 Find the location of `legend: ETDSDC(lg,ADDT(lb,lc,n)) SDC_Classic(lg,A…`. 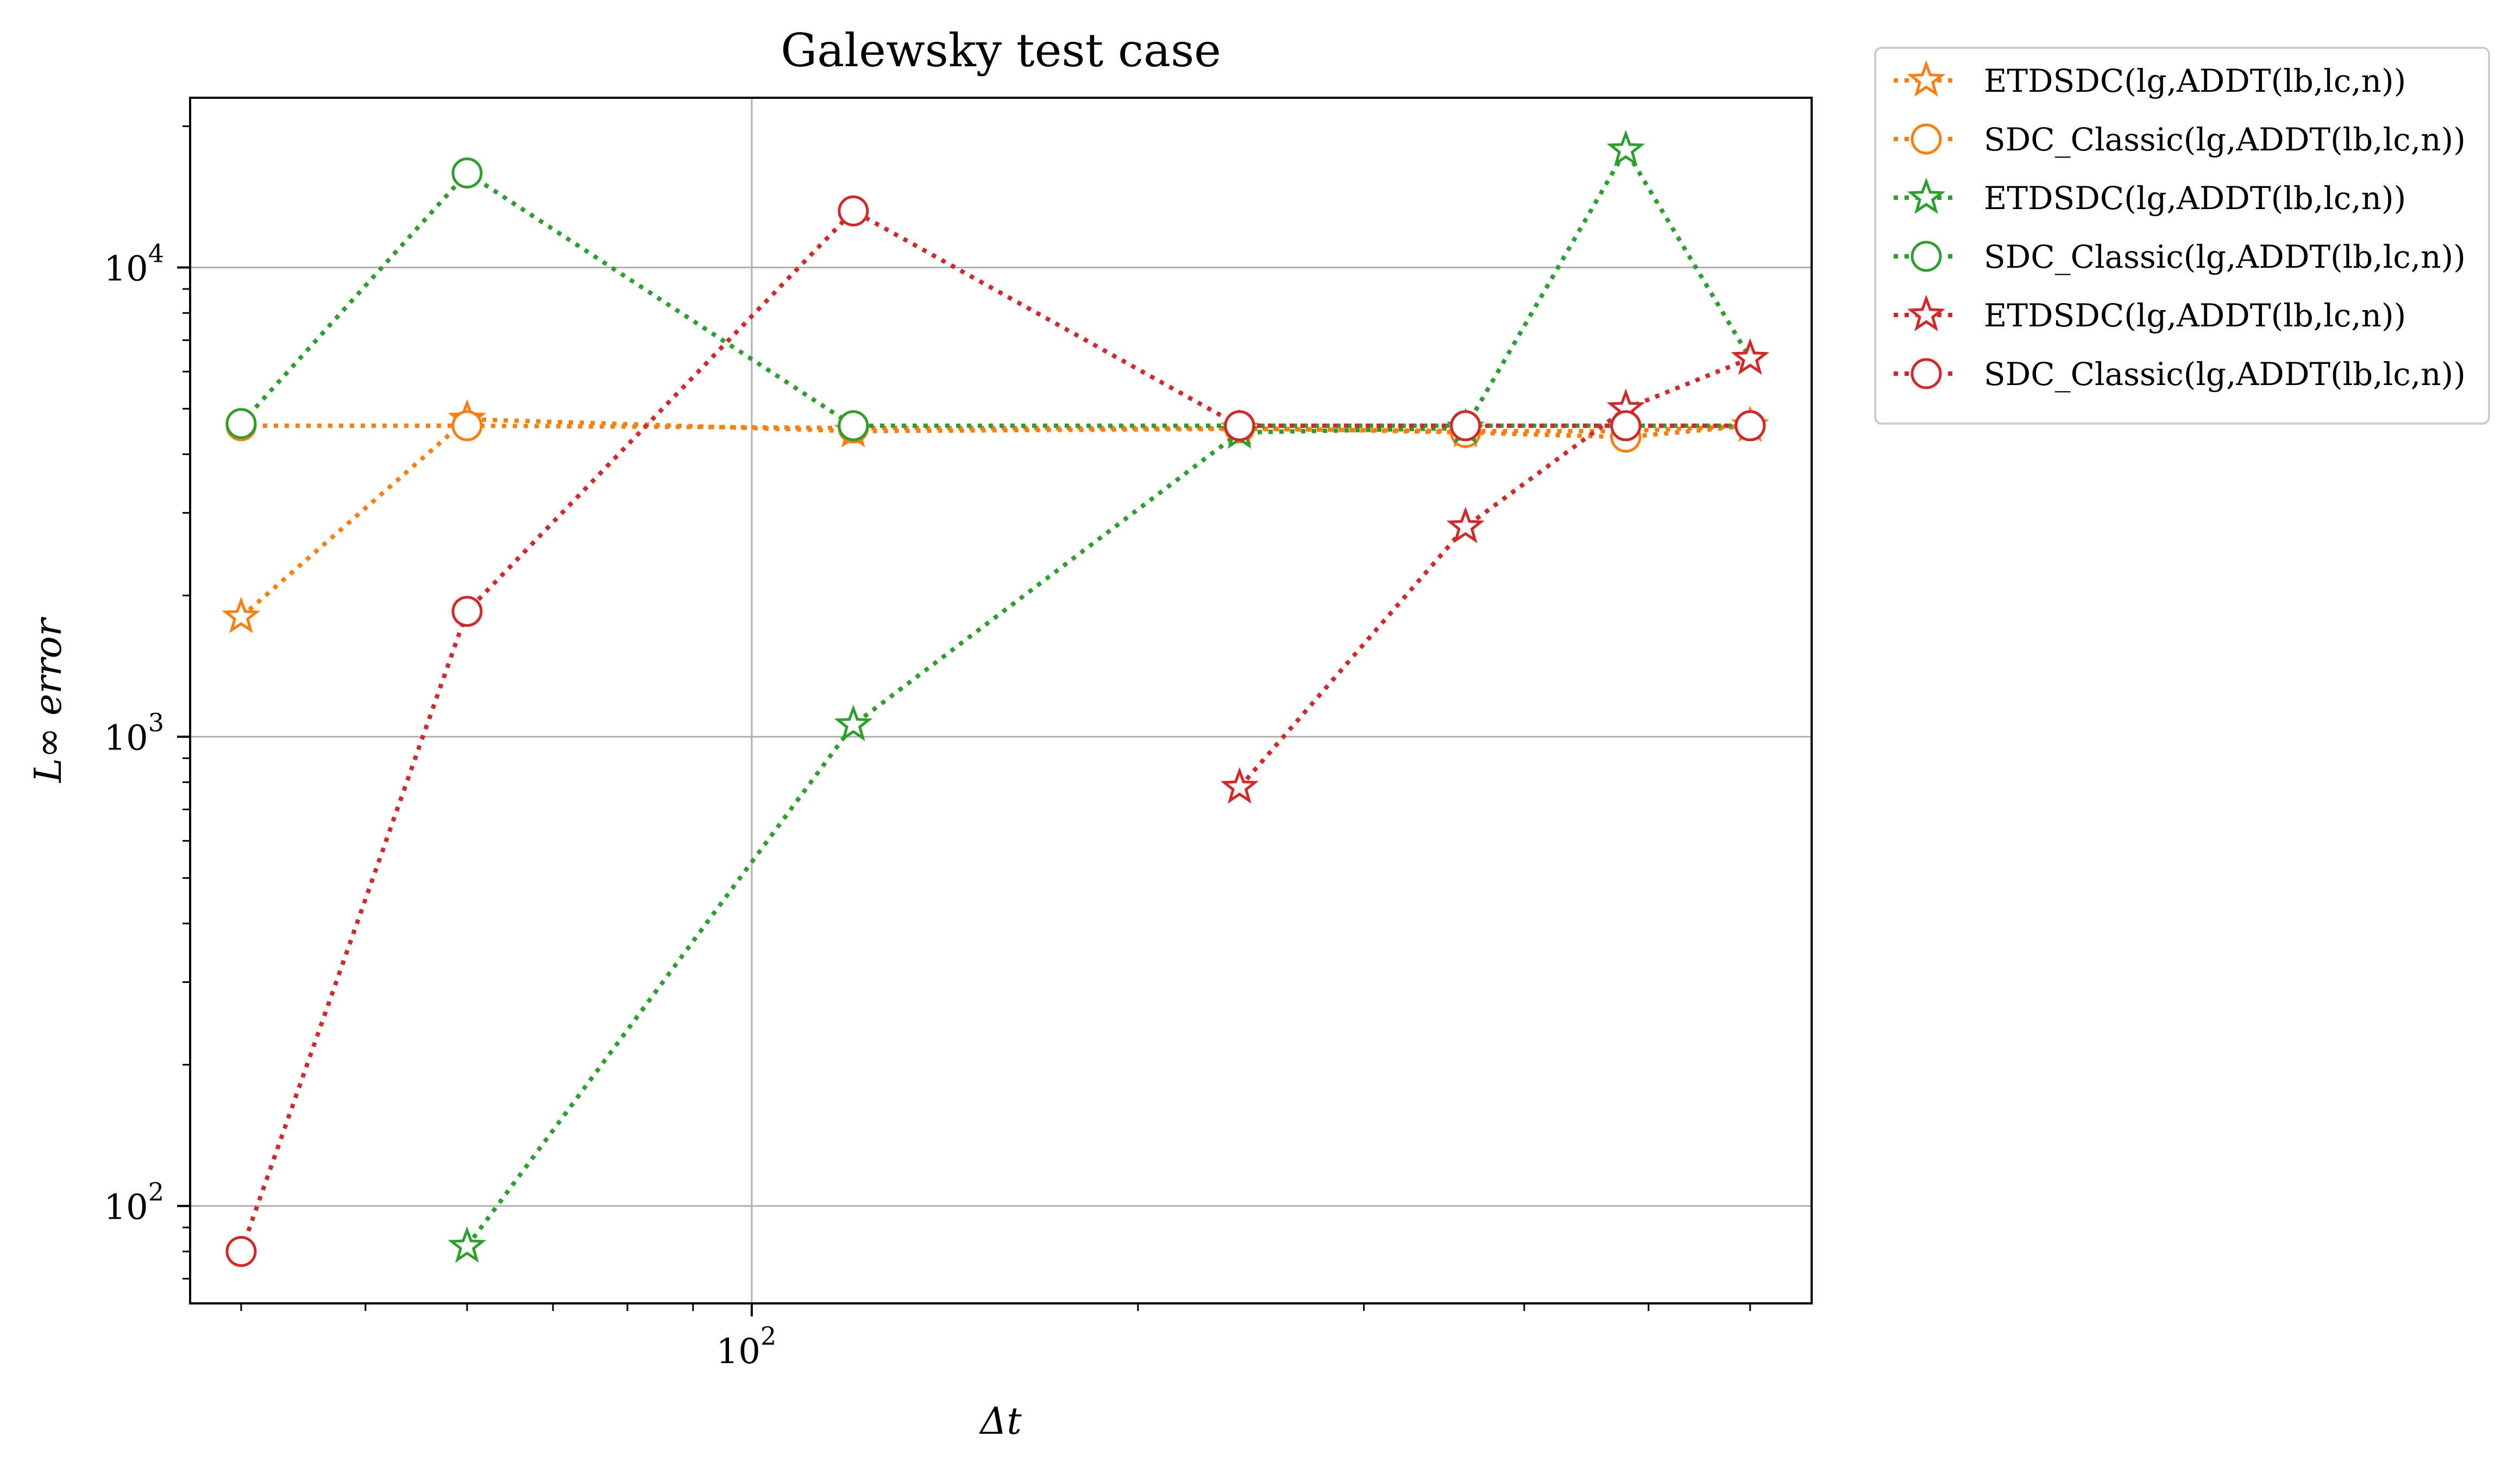

legend: ETDSDC(lg,ADDT(lb,lc,n)) SDC_Classic(lg,A… is located at coordinates (2182, 236).